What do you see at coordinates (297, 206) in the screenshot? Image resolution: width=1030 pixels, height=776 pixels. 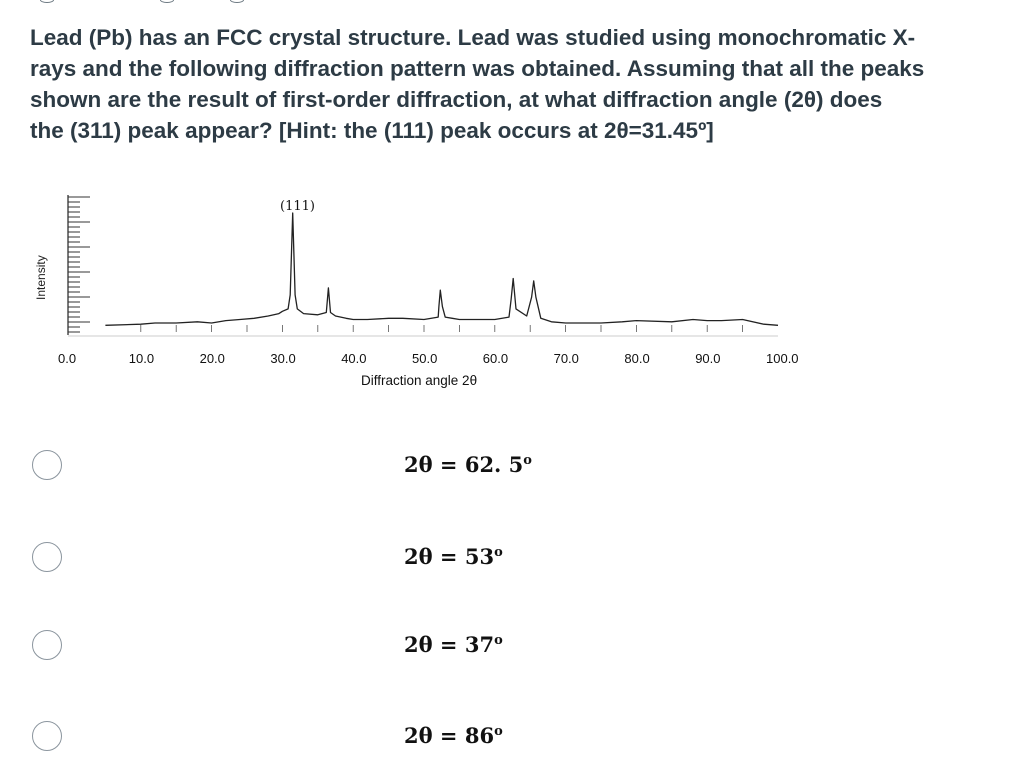 I see `peak-label-111: (111)` at bounding box center [297, 206].